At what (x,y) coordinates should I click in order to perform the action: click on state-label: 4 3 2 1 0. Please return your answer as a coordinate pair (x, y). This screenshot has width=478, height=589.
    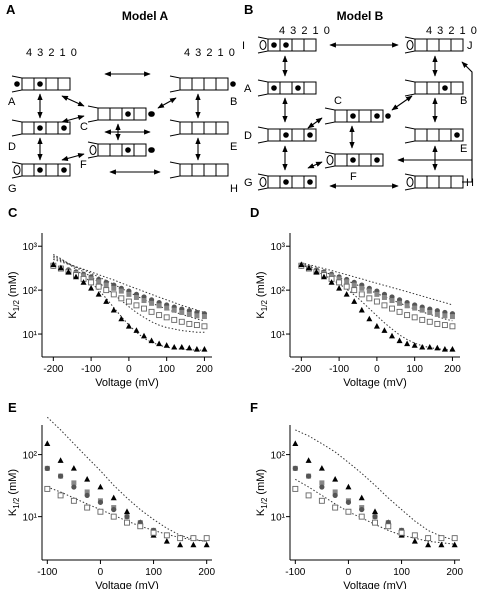
    Looking at the image, I should click on (452, 31).